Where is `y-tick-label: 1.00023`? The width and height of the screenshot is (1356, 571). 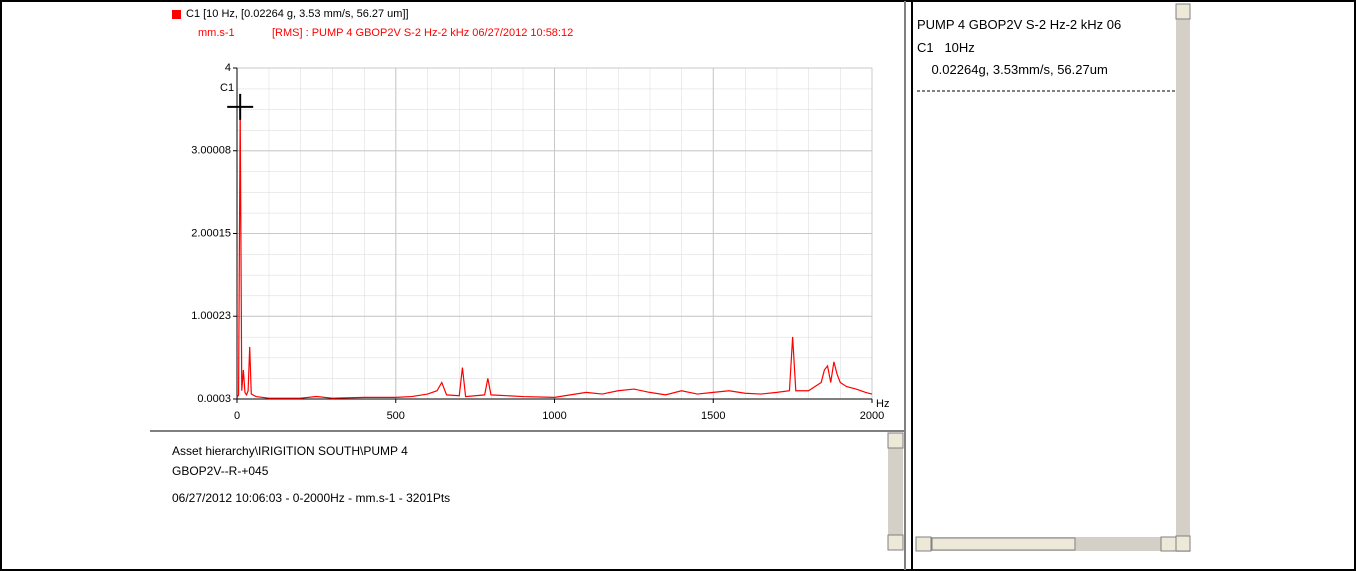
y-tick-label: 1.00023 is located at coordinates (211, 316).